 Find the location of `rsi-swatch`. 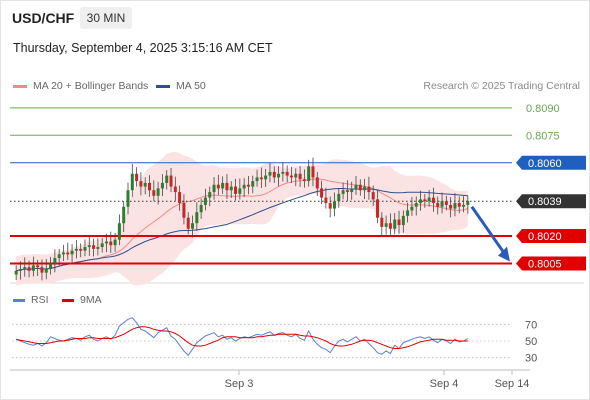

rsi-swatch is located at coordinates (19, 300).